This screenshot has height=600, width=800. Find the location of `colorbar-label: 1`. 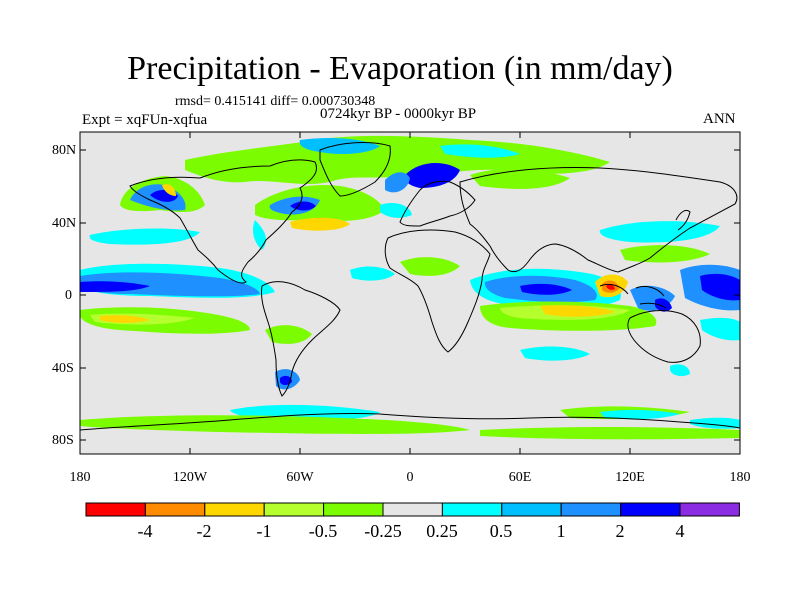

colorbar-label: 1 is located at coordinates (561, 531).